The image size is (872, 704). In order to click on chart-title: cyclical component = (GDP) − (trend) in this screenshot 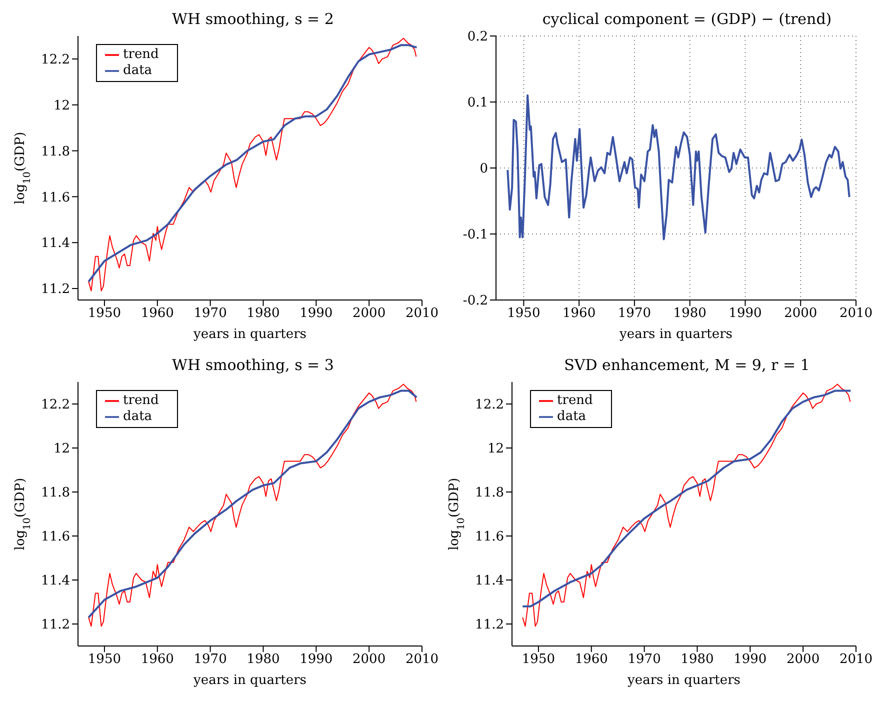, I will do `click(687, 19)`.